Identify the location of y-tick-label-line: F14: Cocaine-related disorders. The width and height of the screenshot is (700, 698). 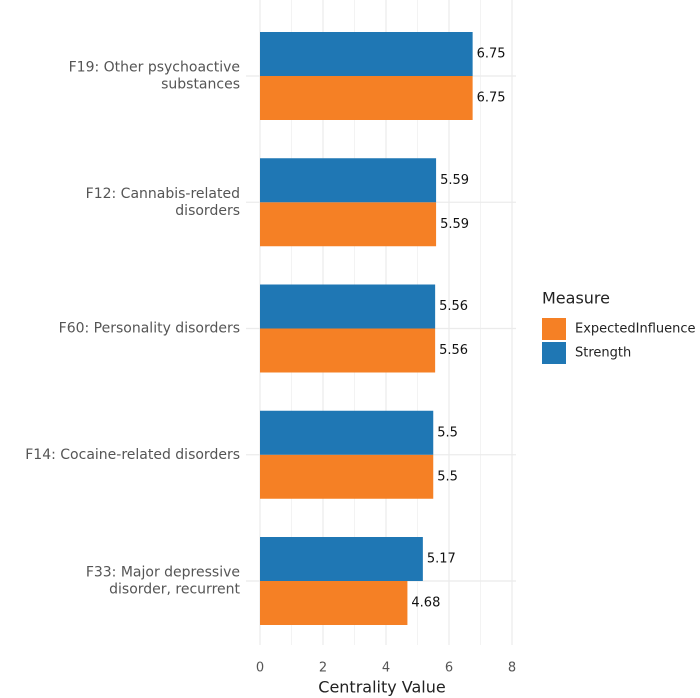
(132, 455).